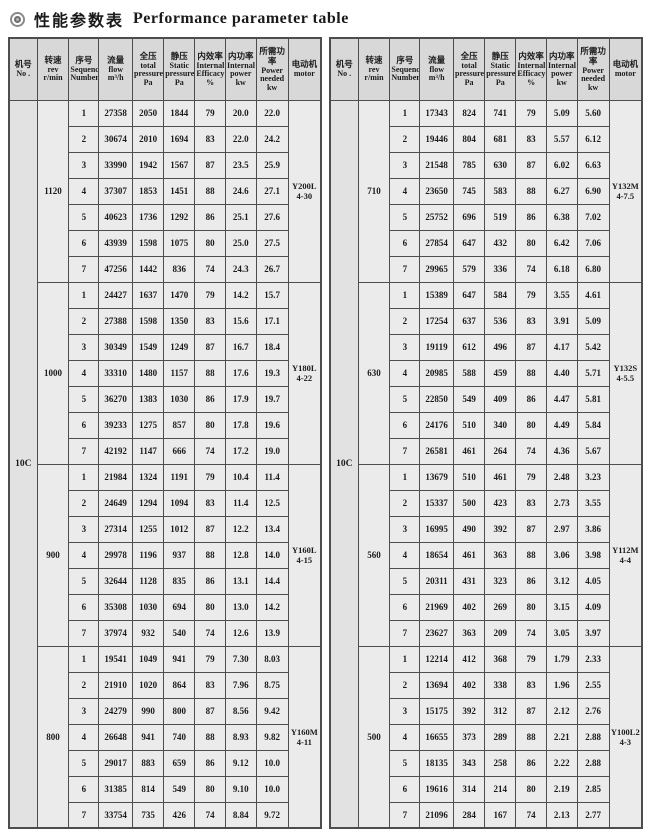 The width and height of the screenshot is (650, 840). I want to click on data-cell-col7: 12.6, so click(240, 633).